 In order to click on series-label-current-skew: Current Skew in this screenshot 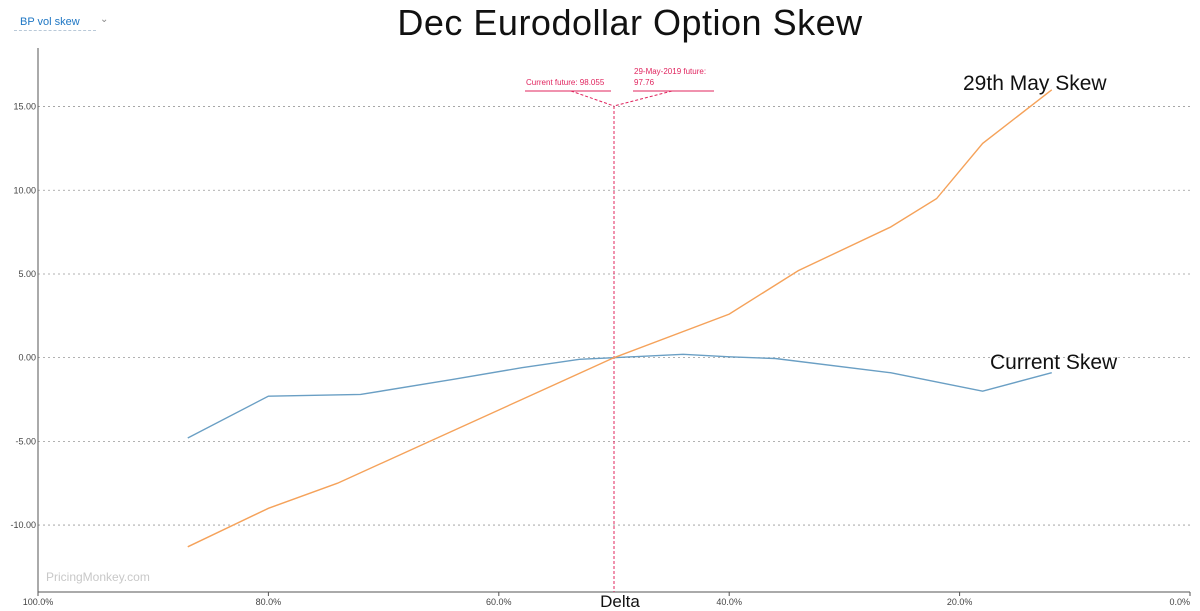, I will do `click(1054, 362)`.